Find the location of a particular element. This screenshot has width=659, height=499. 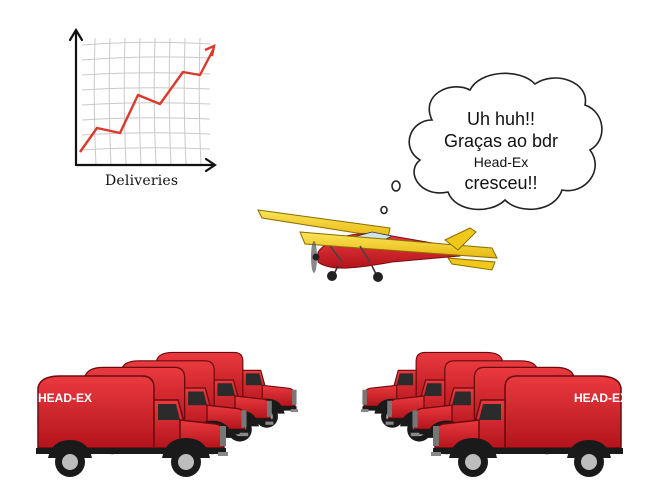

chart-axes is located at coordinates (142, 100).